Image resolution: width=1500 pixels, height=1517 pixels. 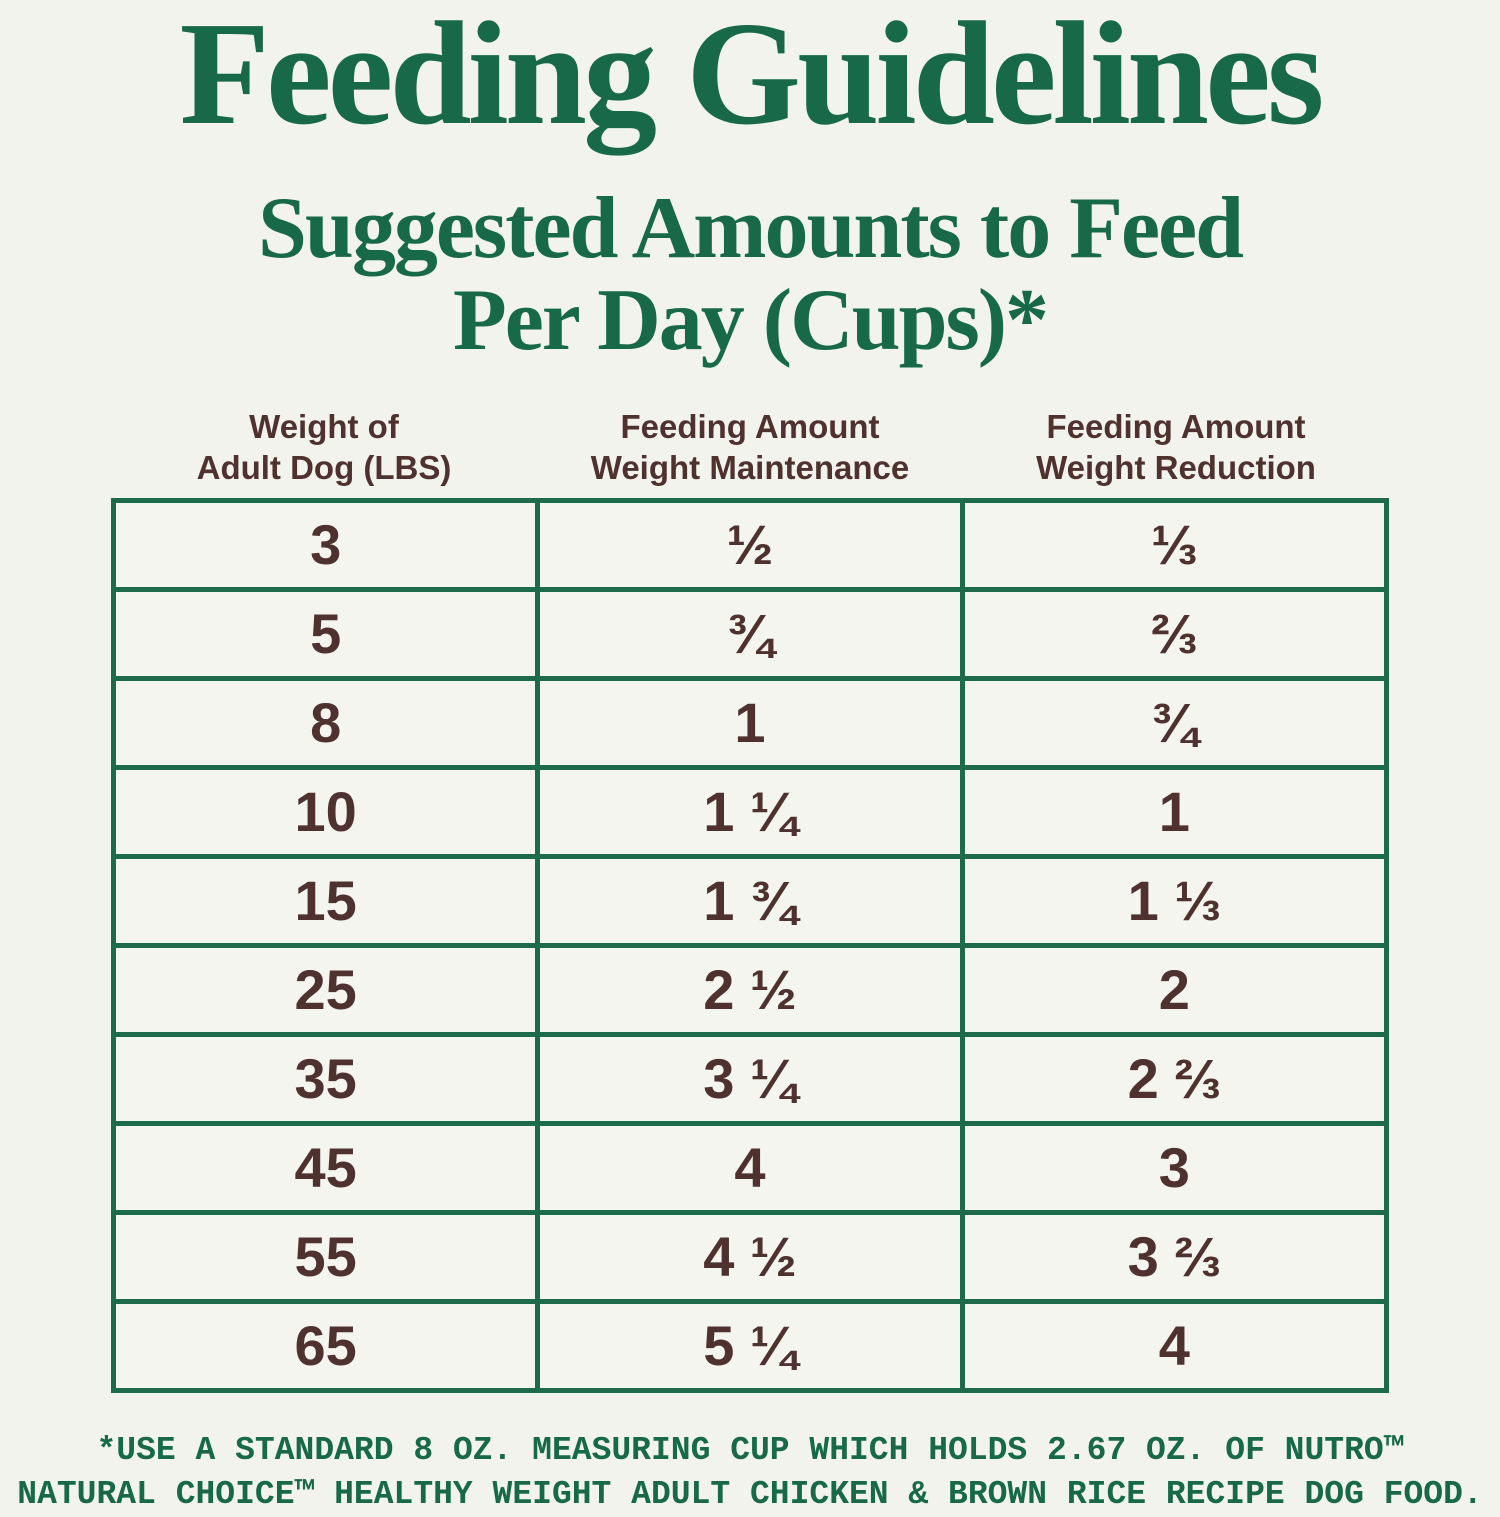 I want to click on maintenance-cell: 4 ½, so click(x=750, y=1256).